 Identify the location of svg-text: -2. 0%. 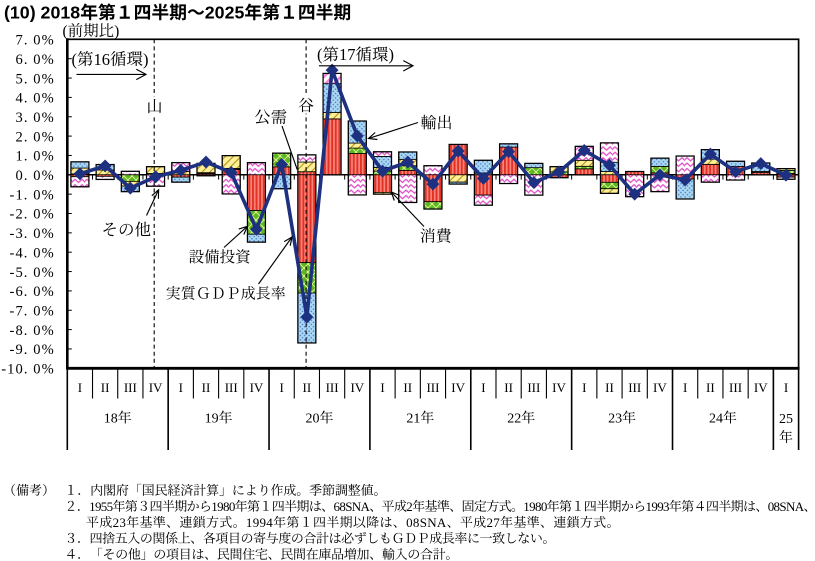
(32, 215).